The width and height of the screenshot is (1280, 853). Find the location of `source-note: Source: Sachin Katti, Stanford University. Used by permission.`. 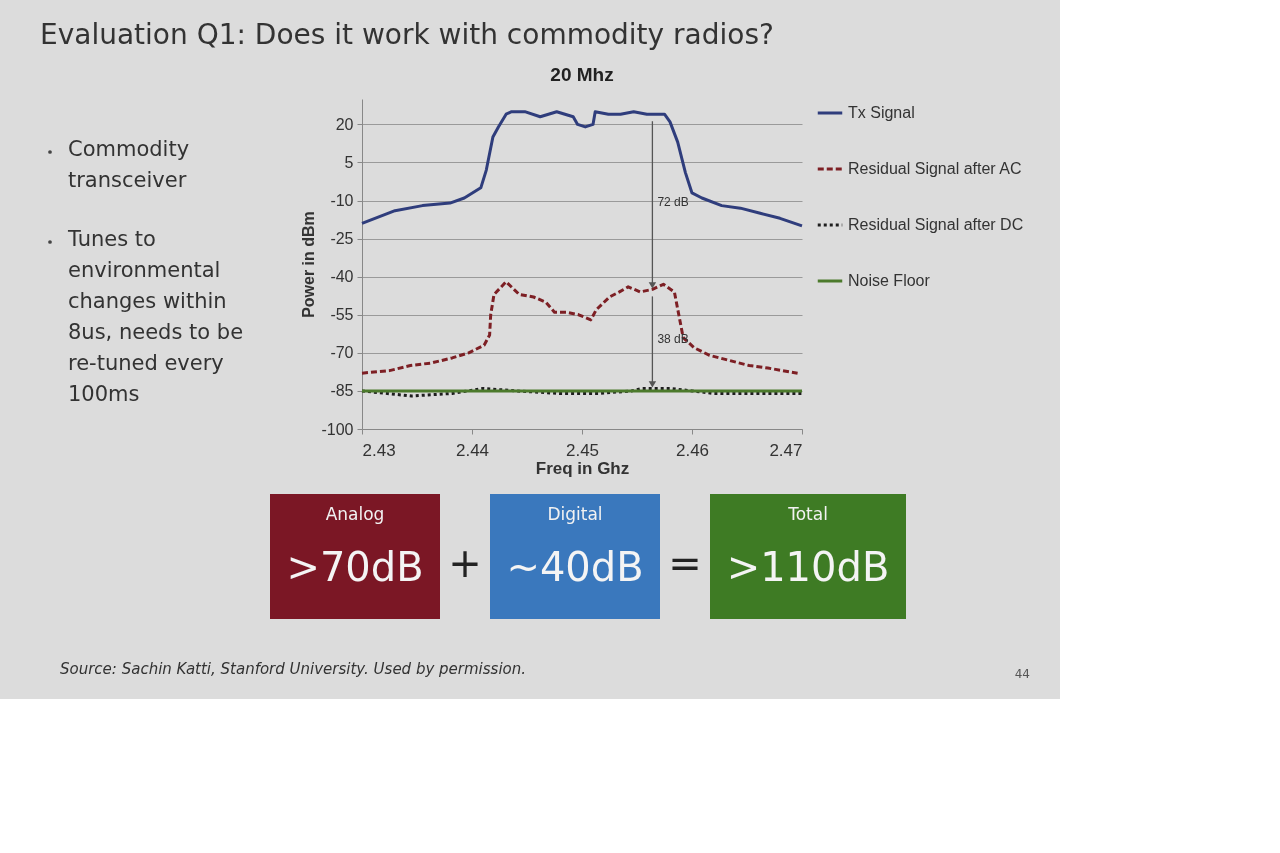

source-note: Source: Sachin Katti, Stanford University. Used by permission. is located at coordinates (293, 669).